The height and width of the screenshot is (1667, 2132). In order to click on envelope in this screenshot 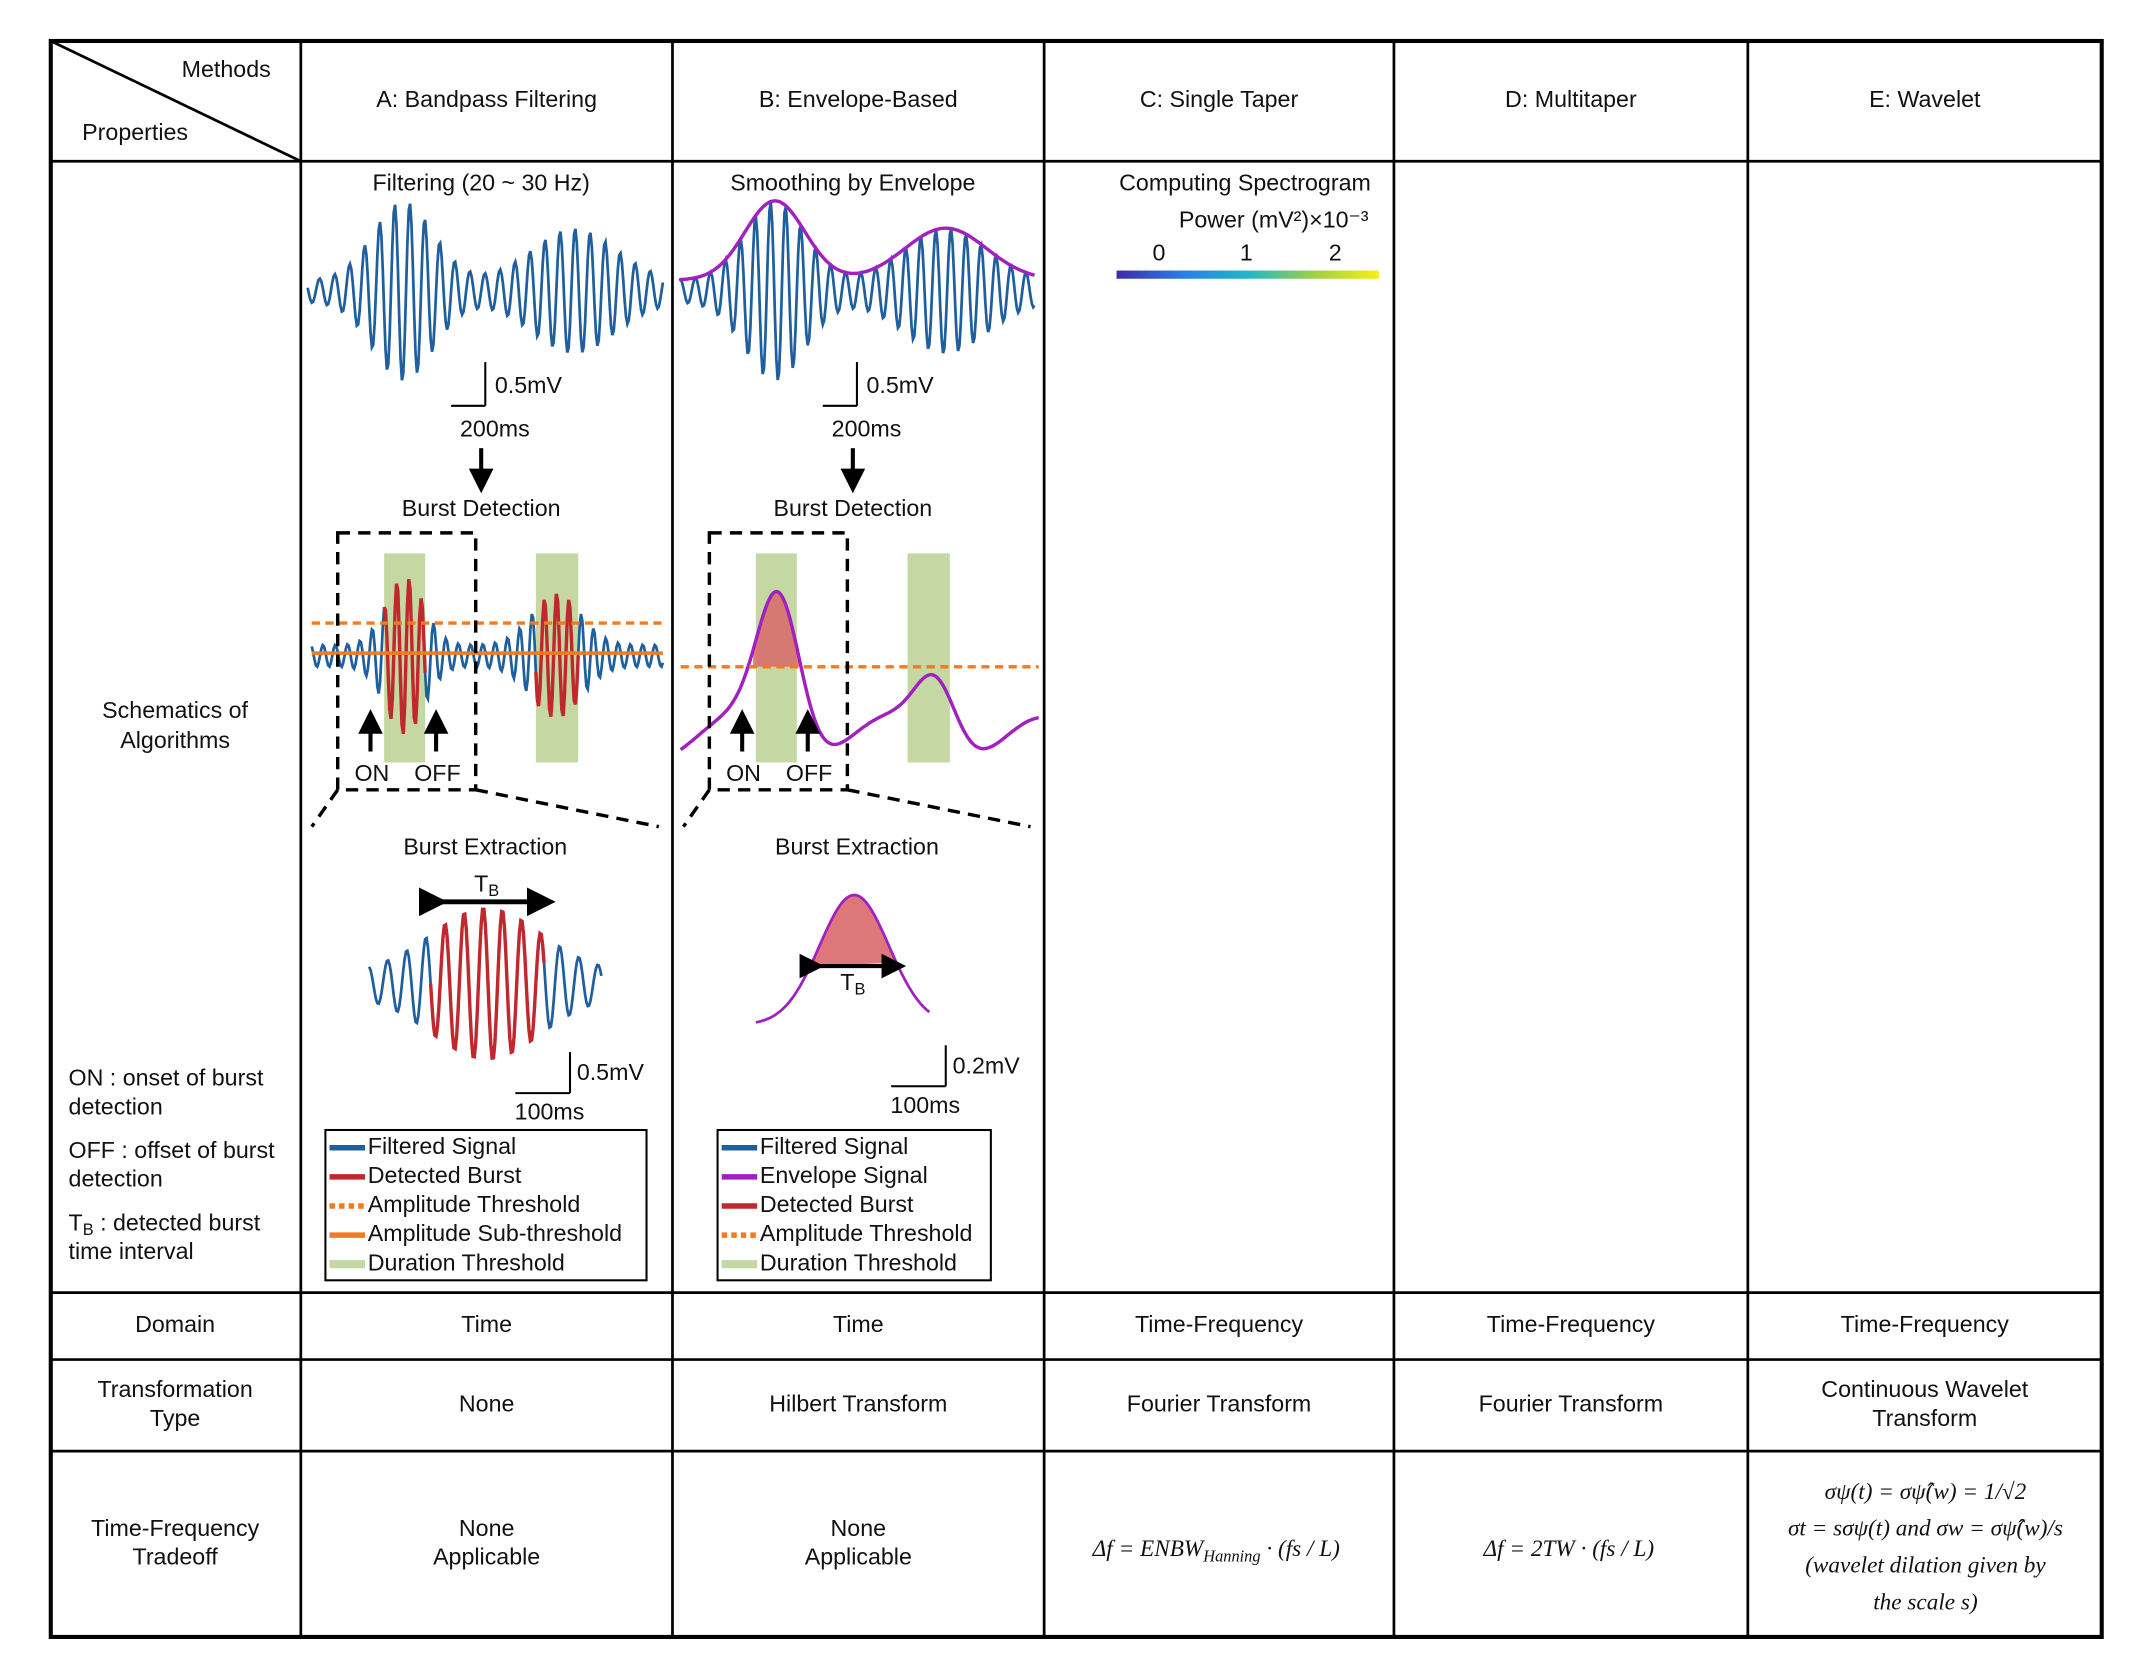, I will do `click(859, 670)`.